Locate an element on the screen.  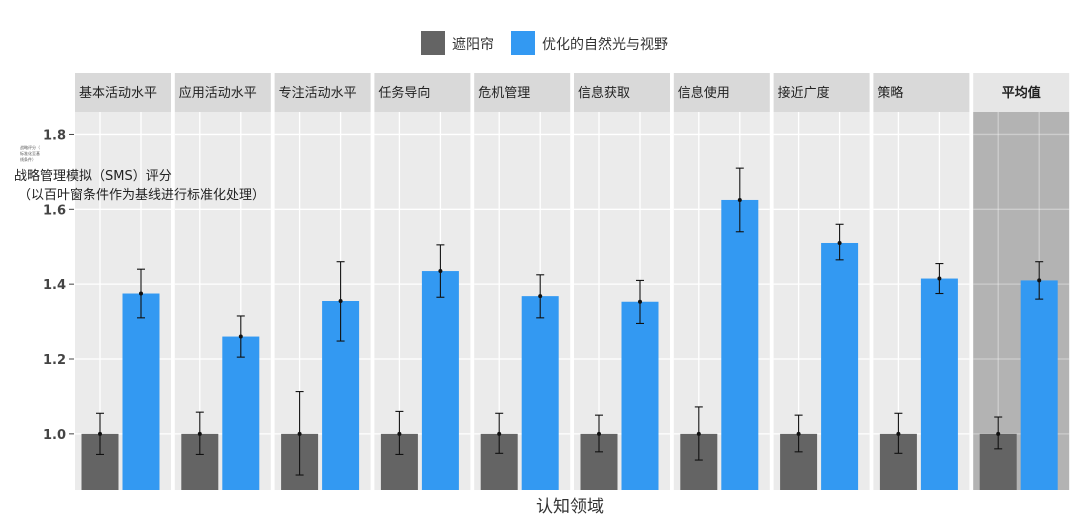
y-axis-label-tiny-line: 标准化至基 is located at coordinates (30, 153).